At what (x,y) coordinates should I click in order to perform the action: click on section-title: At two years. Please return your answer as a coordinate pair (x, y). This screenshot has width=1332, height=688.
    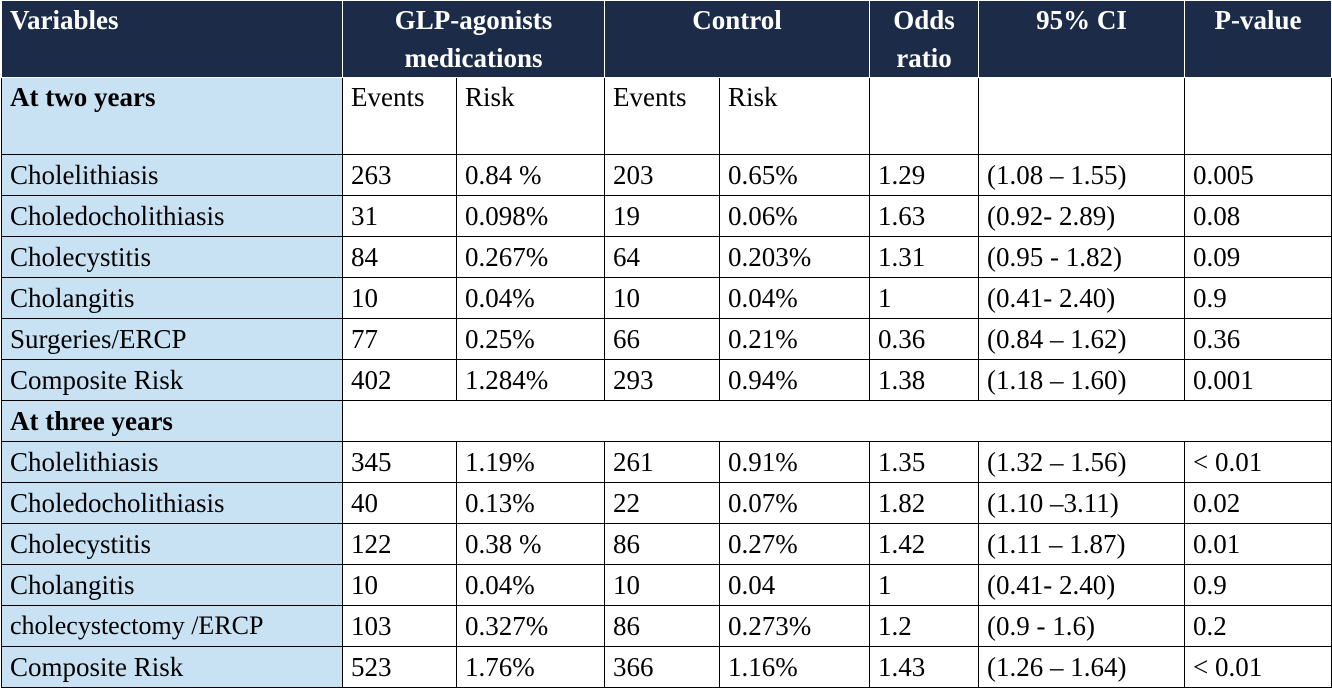
    Looking at the image, I should click on (172, 116).